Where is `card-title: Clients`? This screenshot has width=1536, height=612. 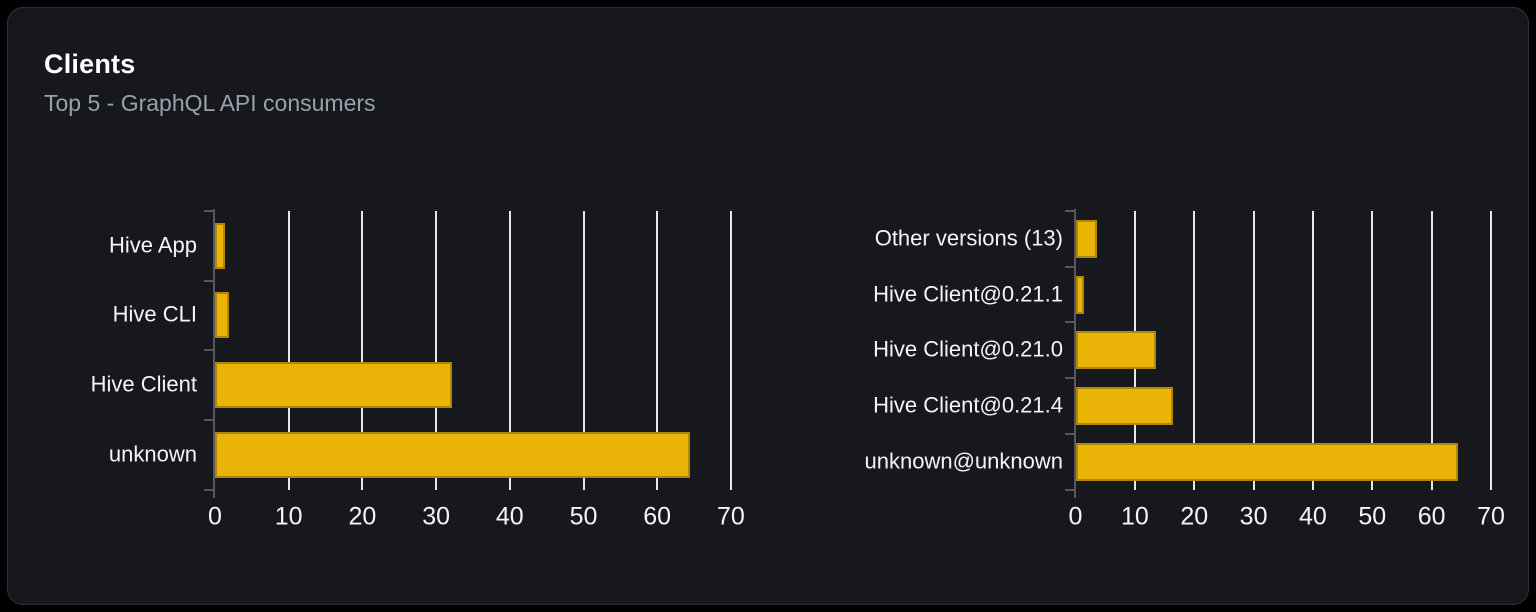 card-title: Clients is located at coordinates (90, 64).